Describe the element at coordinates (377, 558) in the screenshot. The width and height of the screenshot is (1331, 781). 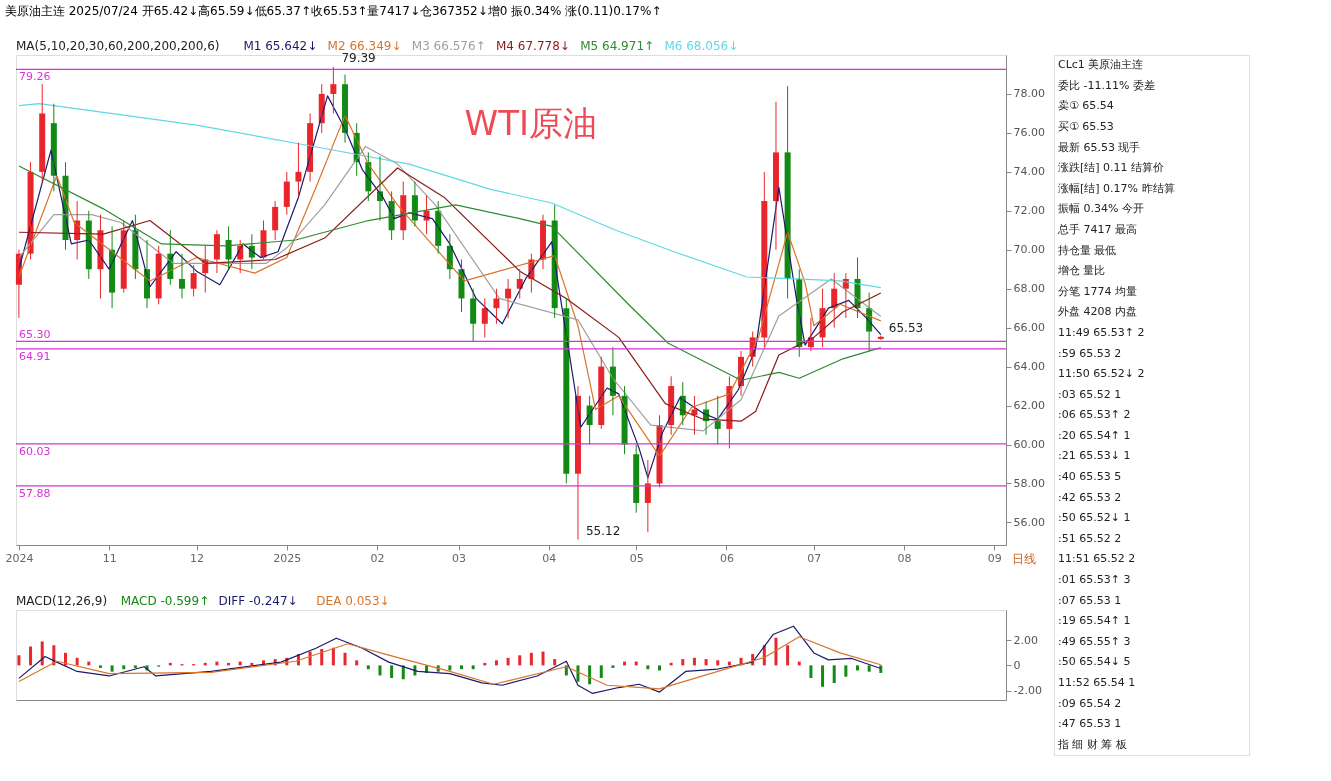
I see `x-tick-label: 02` at that location.